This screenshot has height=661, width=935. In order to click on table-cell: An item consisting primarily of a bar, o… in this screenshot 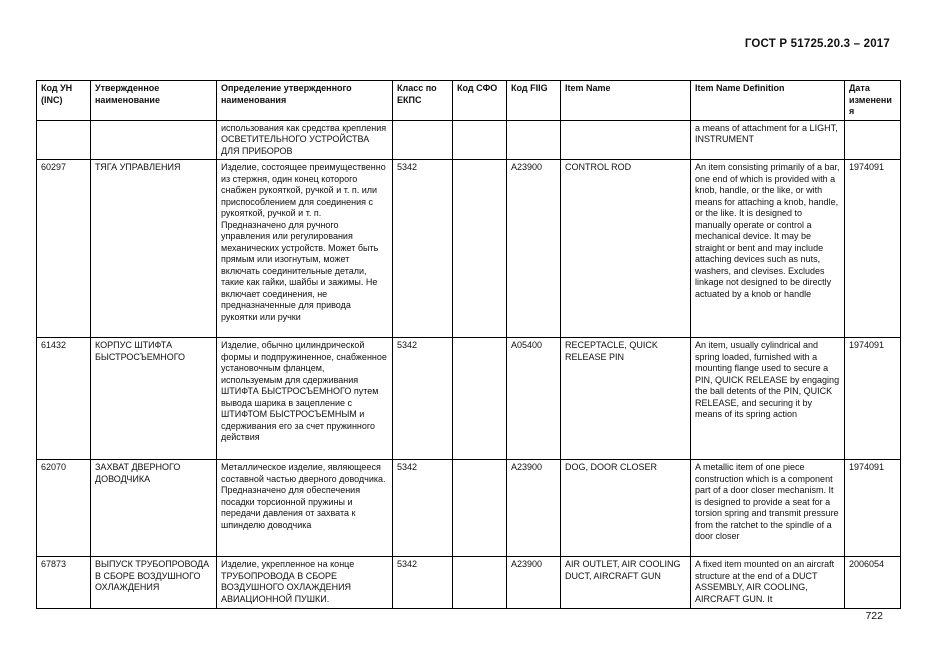, I will do `click(767, 248)`.